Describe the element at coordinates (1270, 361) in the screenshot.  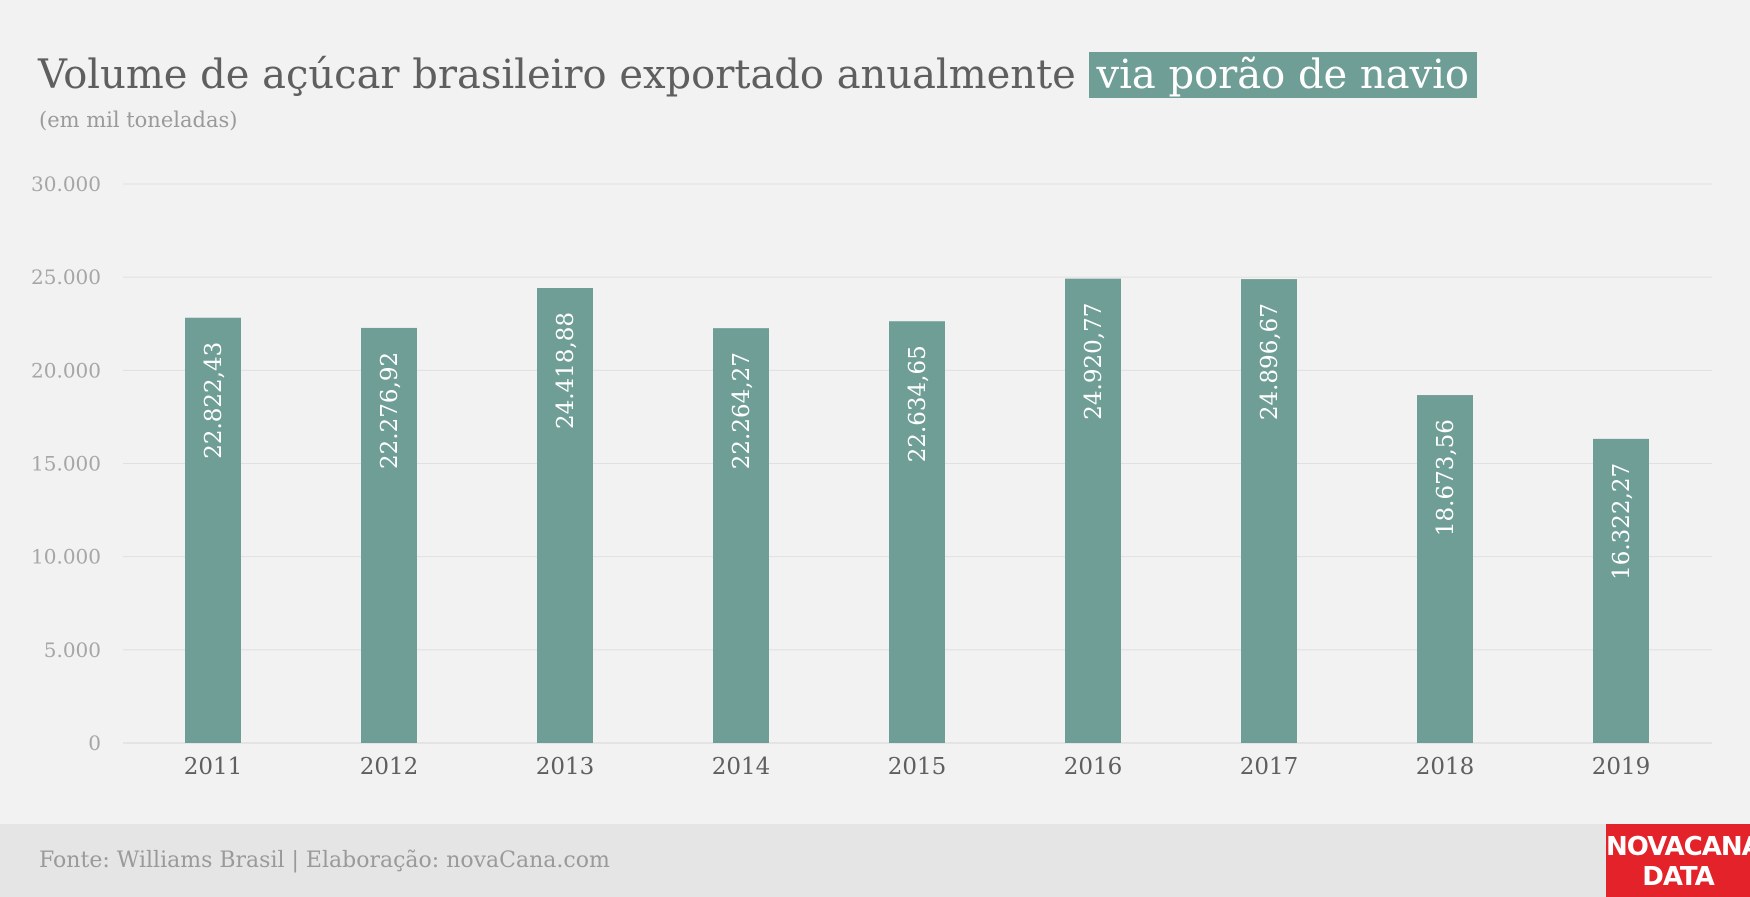
I see `bar-value-label: 24.896,67` at that location.